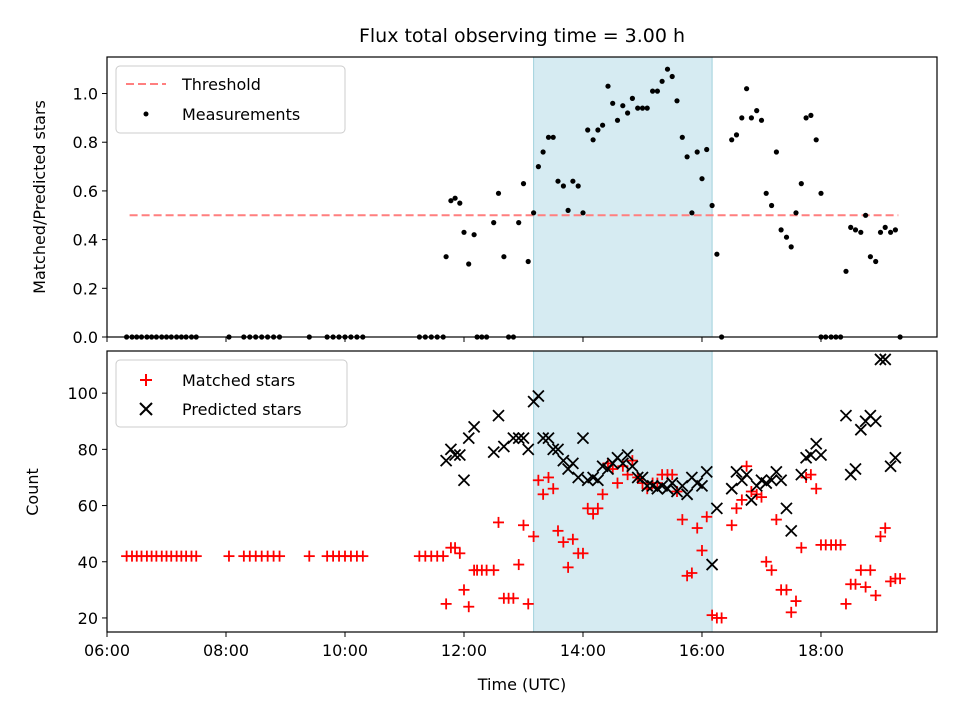 This screenshot has height=720, width=960. Describe the element at coordinates (85, 191) in the screenshot. I see `top-y-tick-label: 0.6` at that location.